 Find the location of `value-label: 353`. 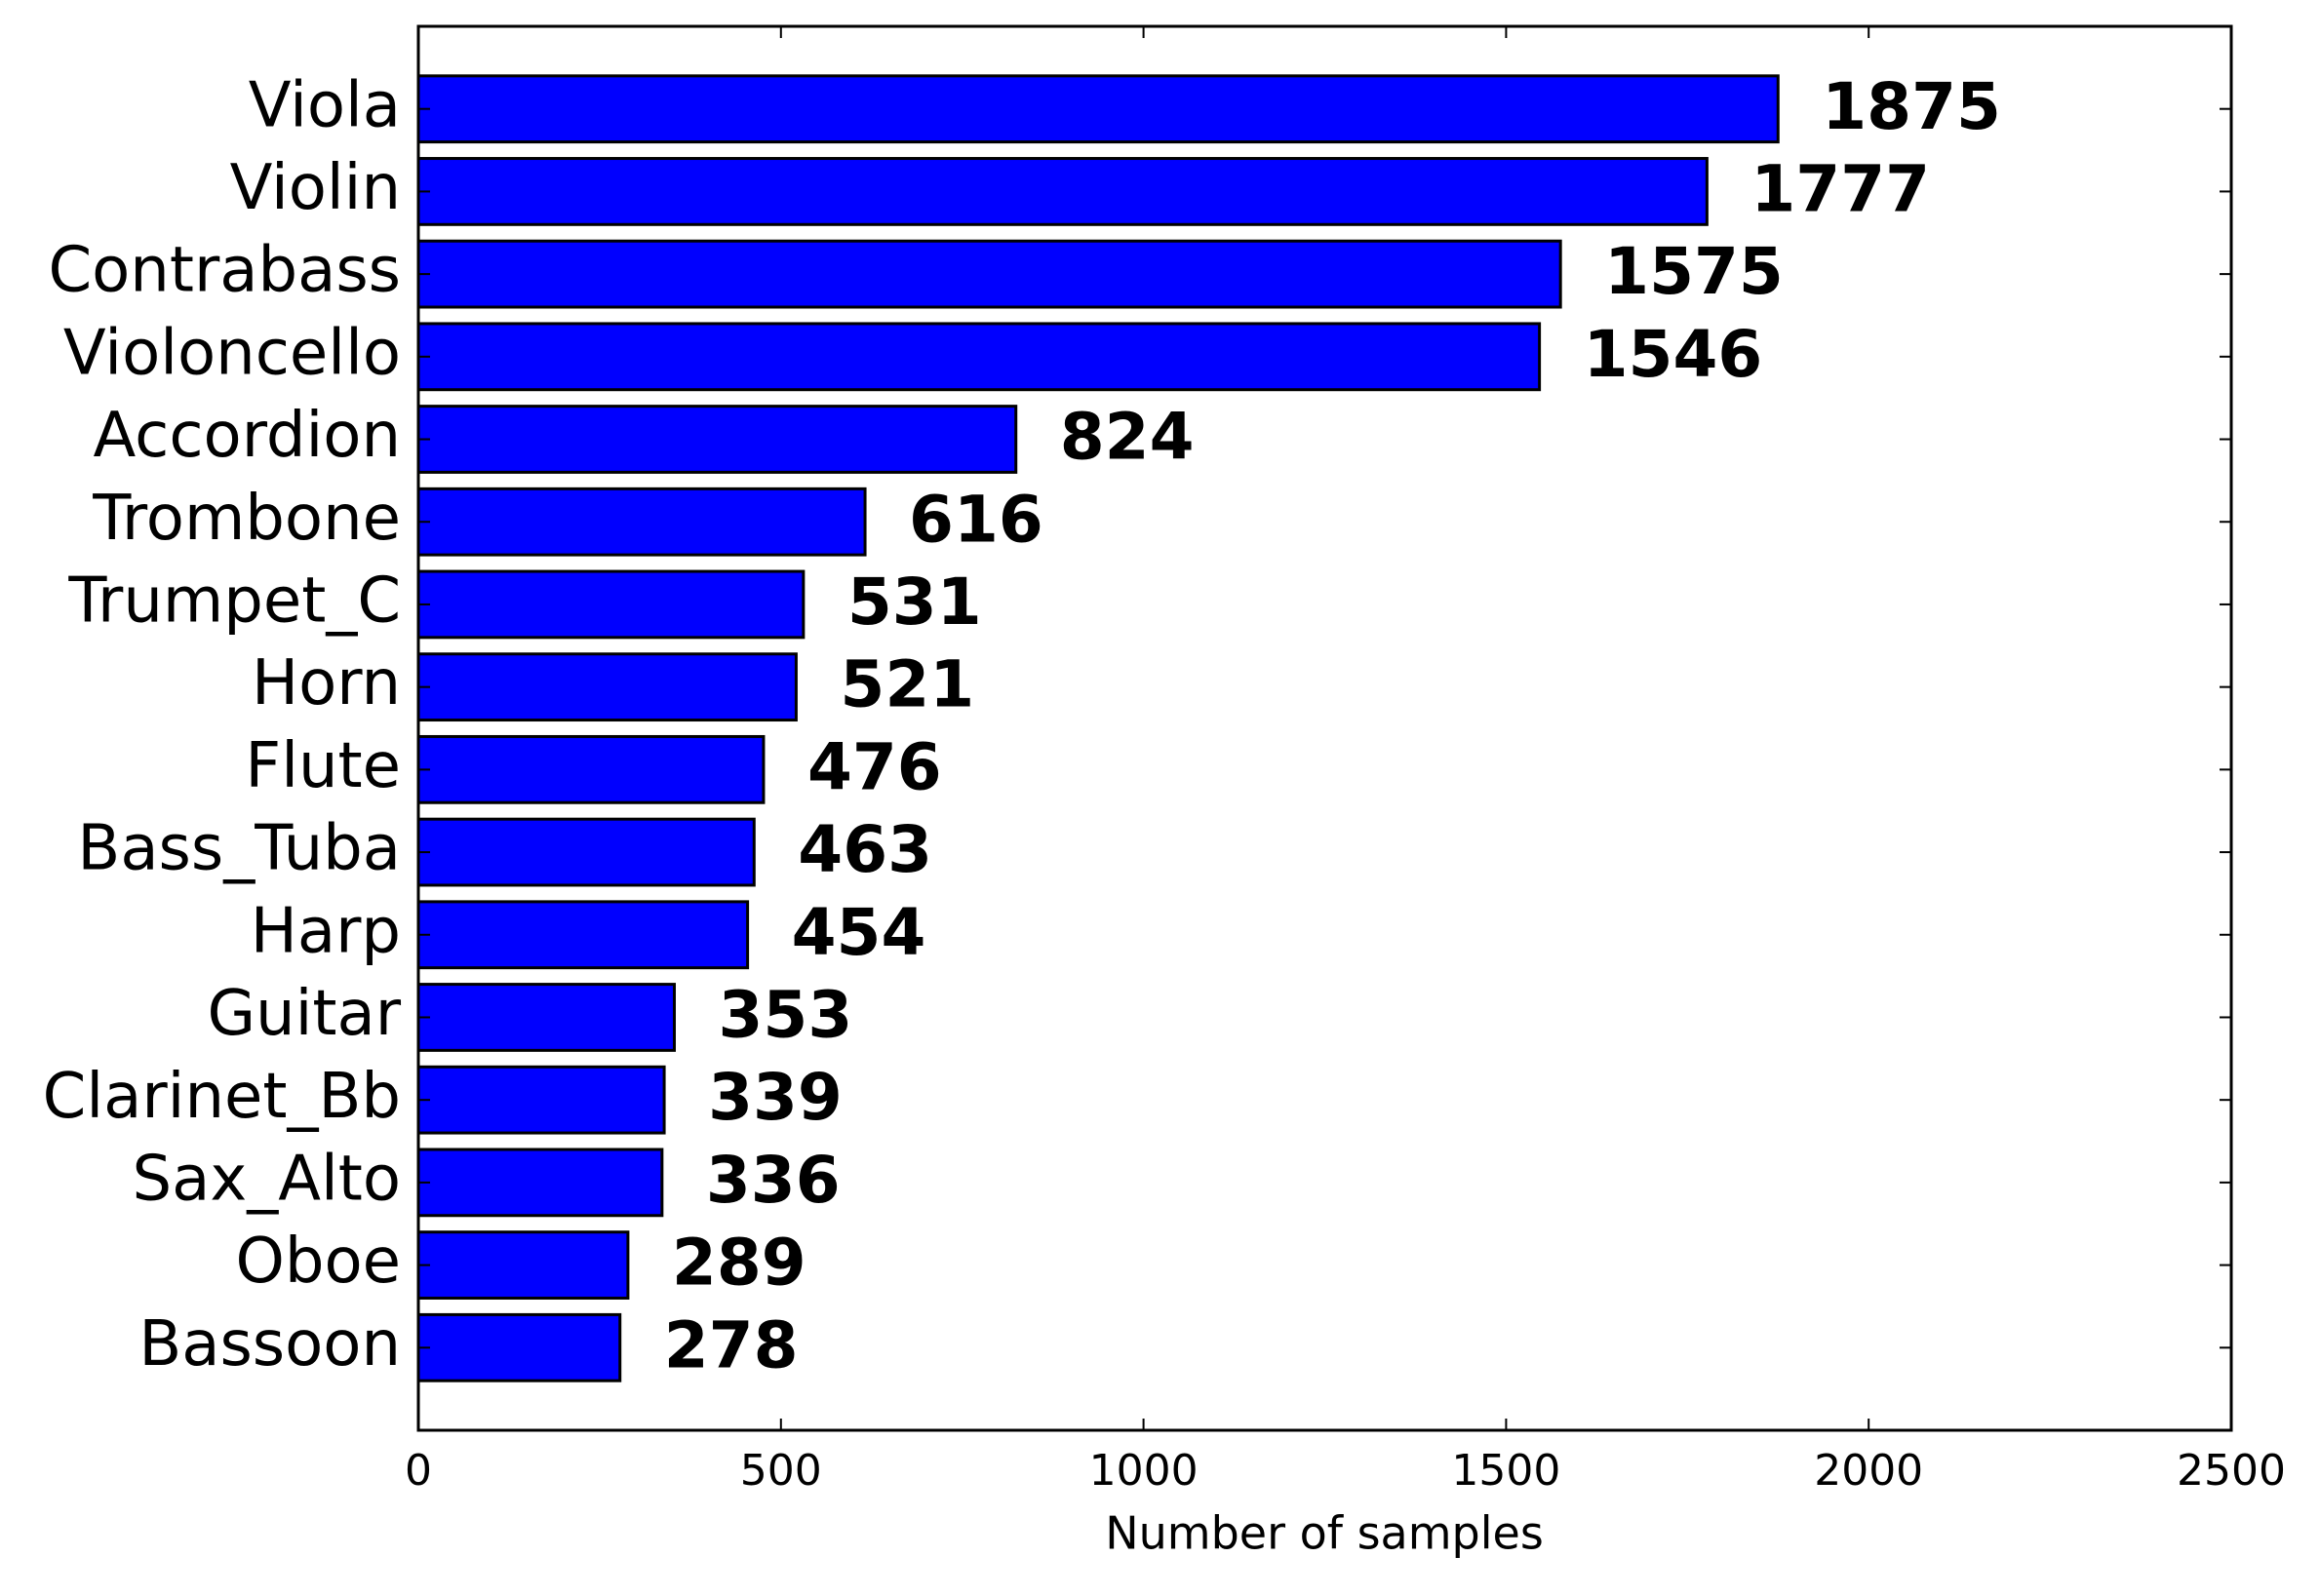

value-label: 353 is located at coordinates (785, 1016).